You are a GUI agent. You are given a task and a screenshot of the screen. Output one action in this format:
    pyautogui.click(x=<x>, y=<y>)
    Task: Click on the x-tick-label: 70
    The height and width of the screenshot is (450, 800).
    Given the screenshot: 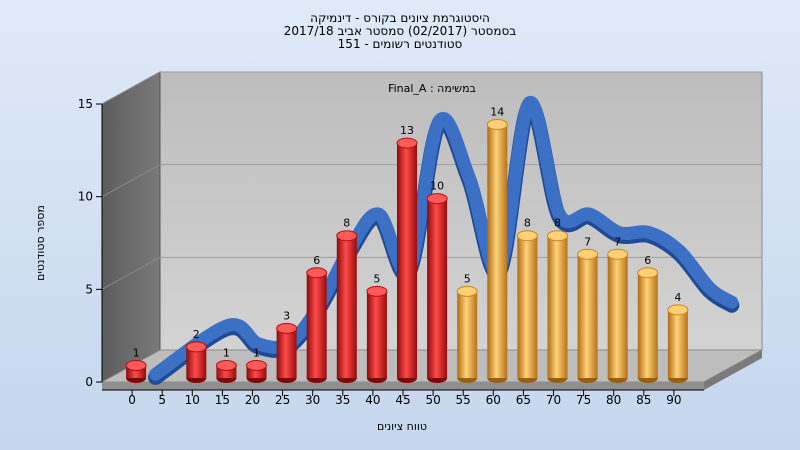 What is the action you would take?
    pyautogui.click(x=553, y=400)
    